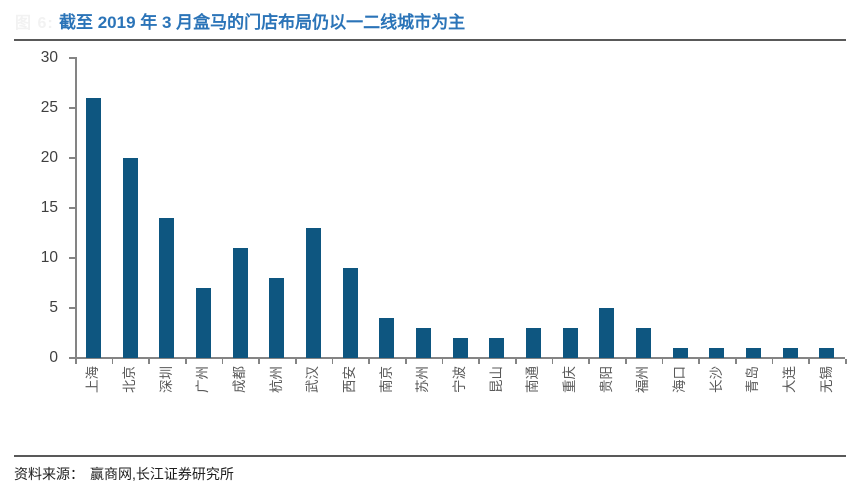  I want to click on top-divider, so click(430, 40).